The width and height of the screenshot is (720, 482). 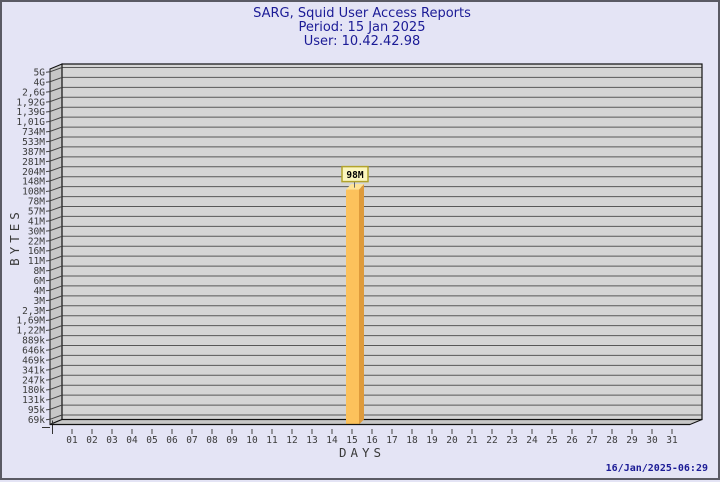 What do you see at coordinates (33, 351) in the screenshot?
I see `y-tick-label: 646k` at bounding box center [33, 351].